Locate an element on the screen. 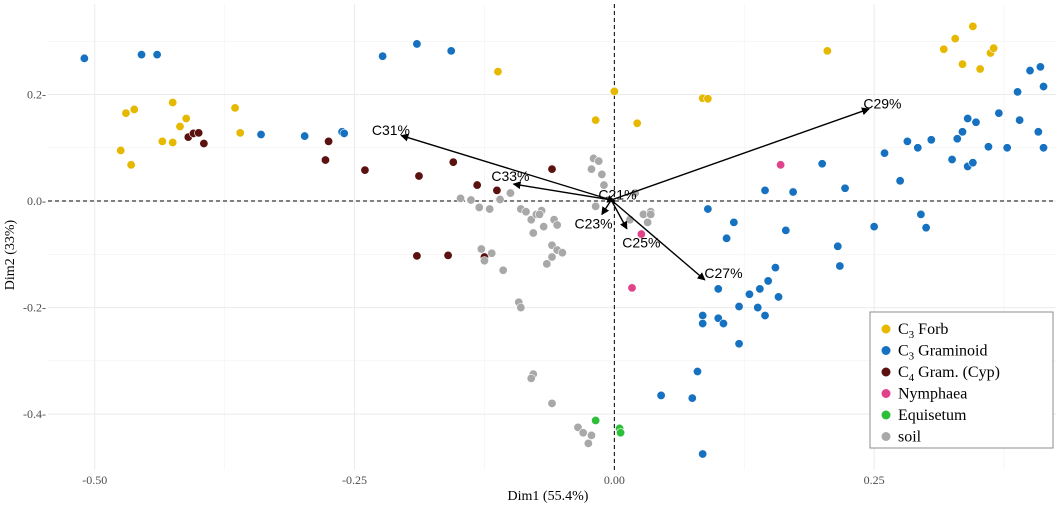 The image size is (1059, 507). vector-arrow-C25 is located at coordinates (619, 214).